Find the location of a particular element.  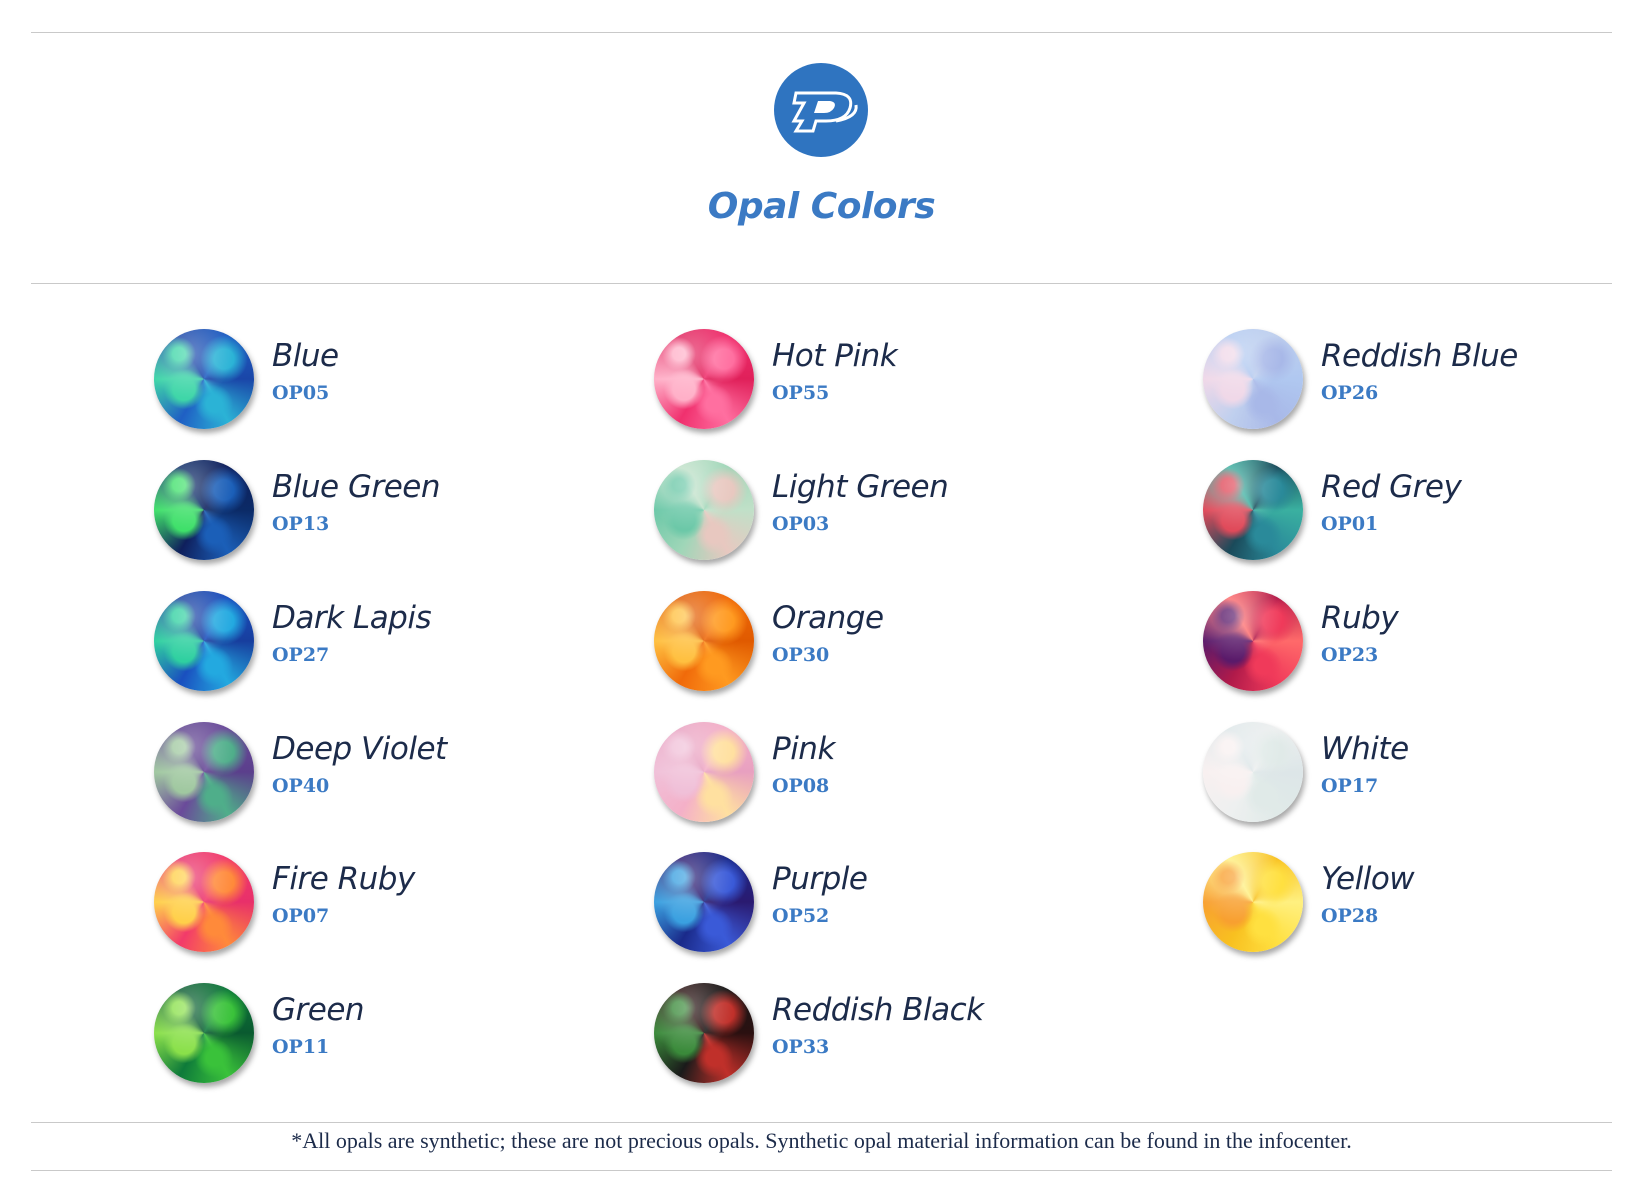

opal-color-name: Blue is located at coordinates (305, 356).